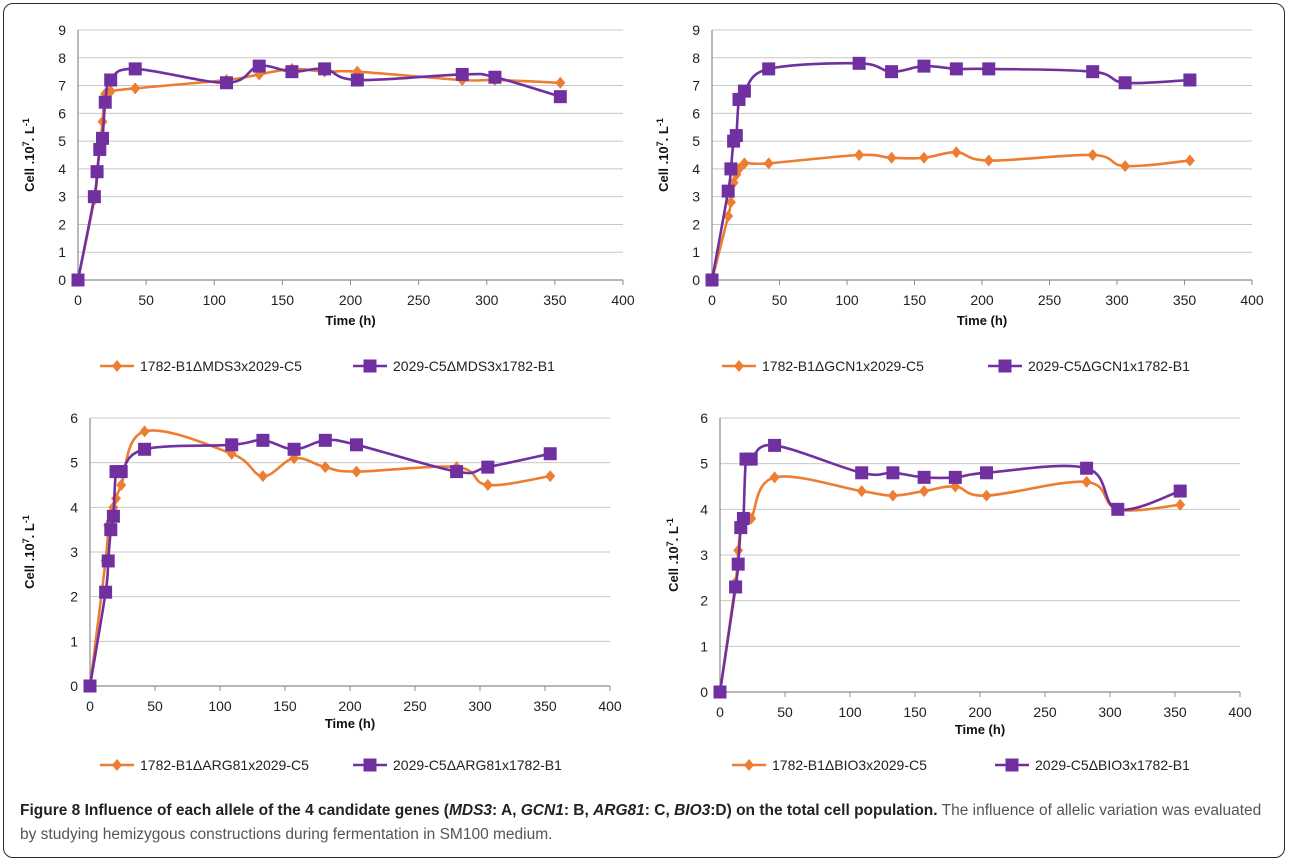 This screenshot has width=1290, height=863. Describe the element at coordinates (659, 810) in the screenshot. I see `caption-title-text: : C,` at that location.